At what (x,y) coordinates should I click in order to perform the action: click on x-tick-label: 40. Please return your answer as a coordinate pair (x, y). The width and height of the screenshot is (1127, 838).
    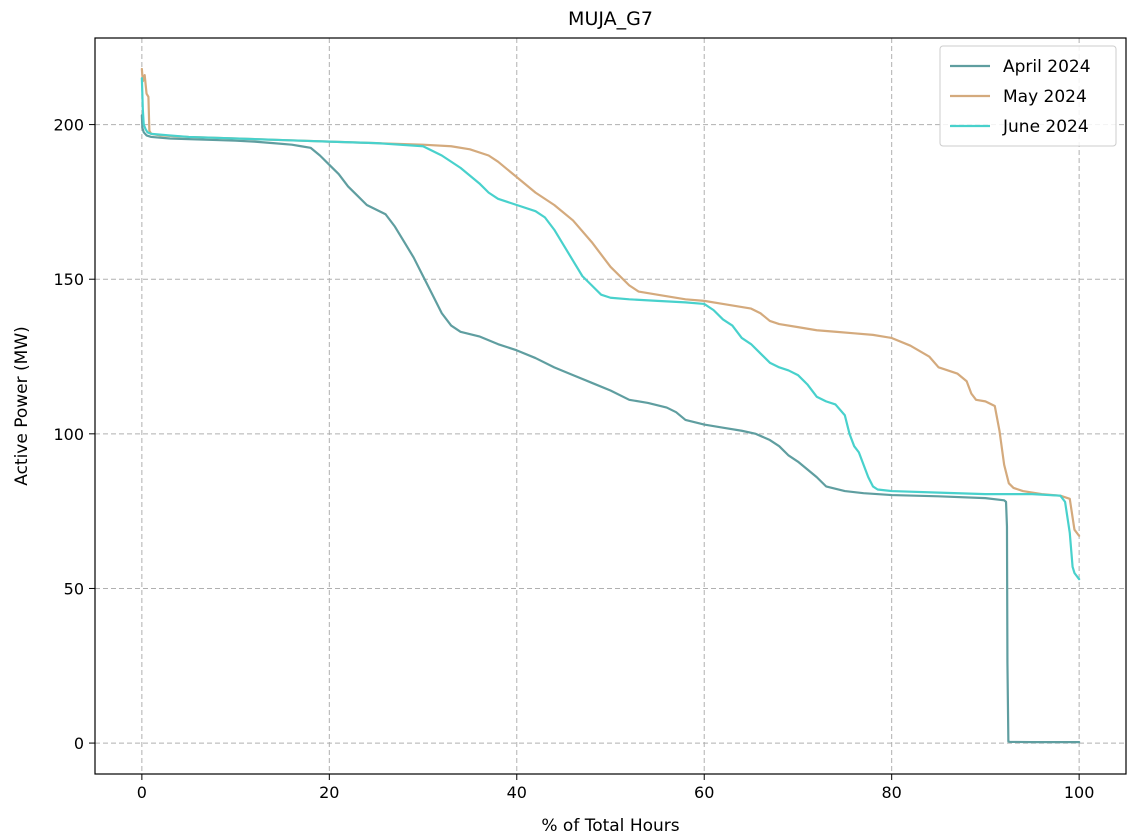
    Looking at the image, I should click on (517, 792).